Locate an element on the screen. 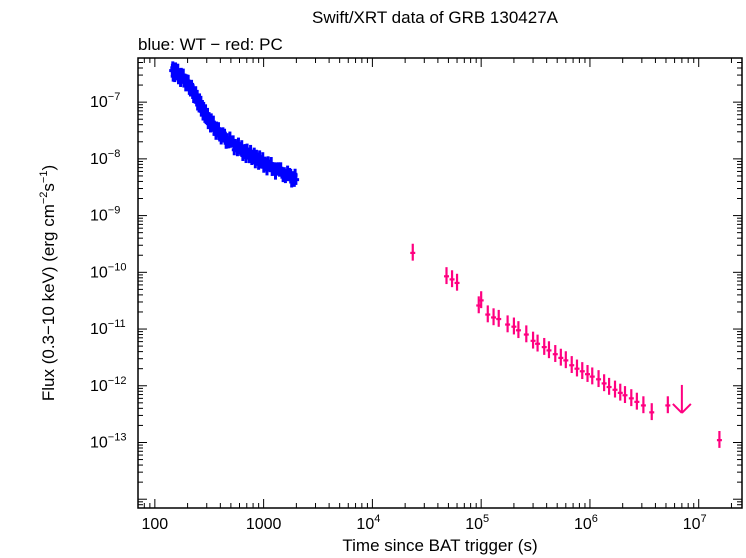 This screenshot has height=558, width=746. y-axis-label: Flux (0.3−10 keV) (erg cm−2s−1) is located at coordinates (48, 283).